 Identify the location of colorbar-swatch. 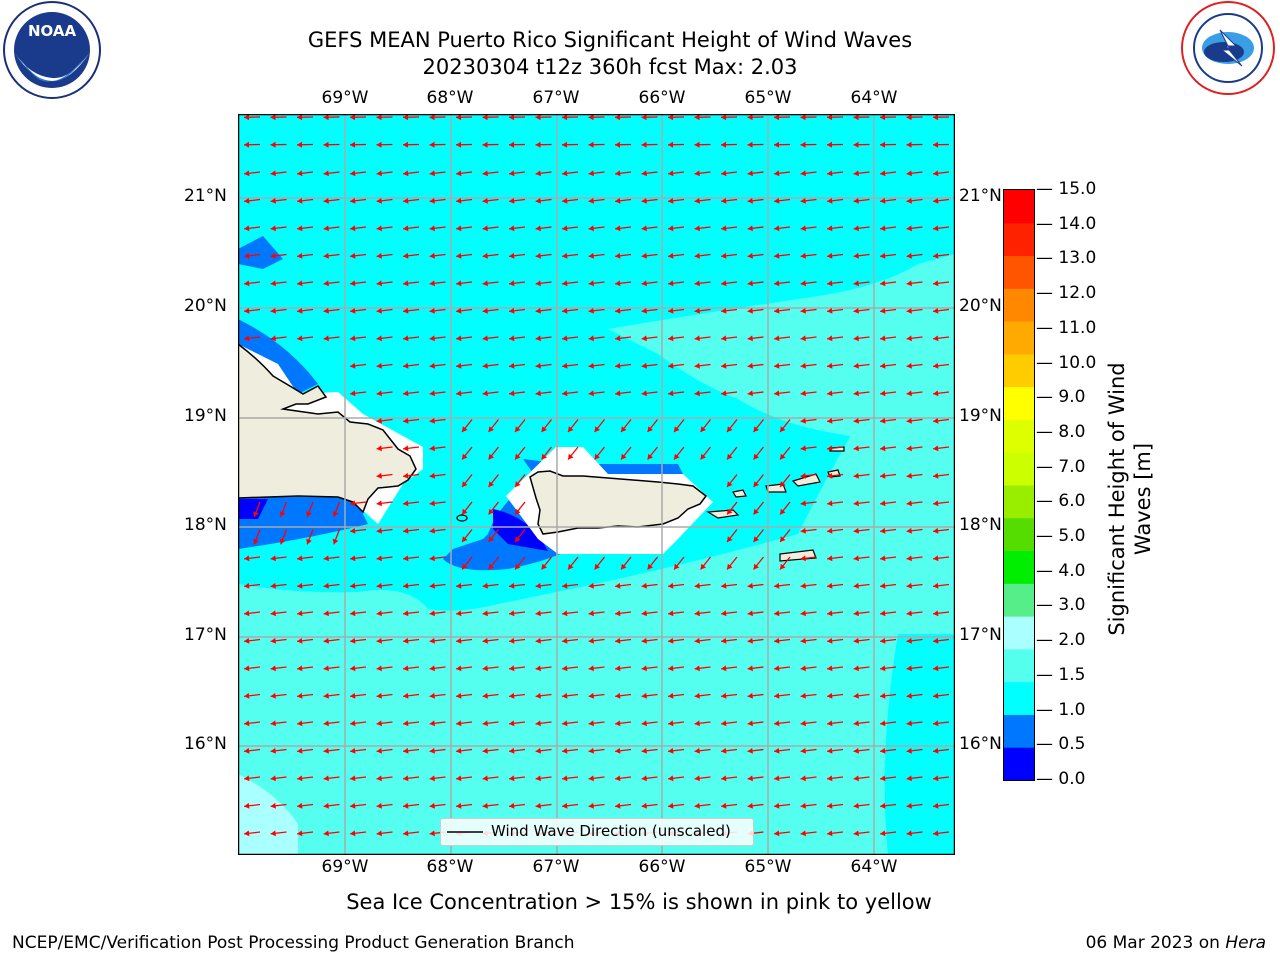
(1019, 633).